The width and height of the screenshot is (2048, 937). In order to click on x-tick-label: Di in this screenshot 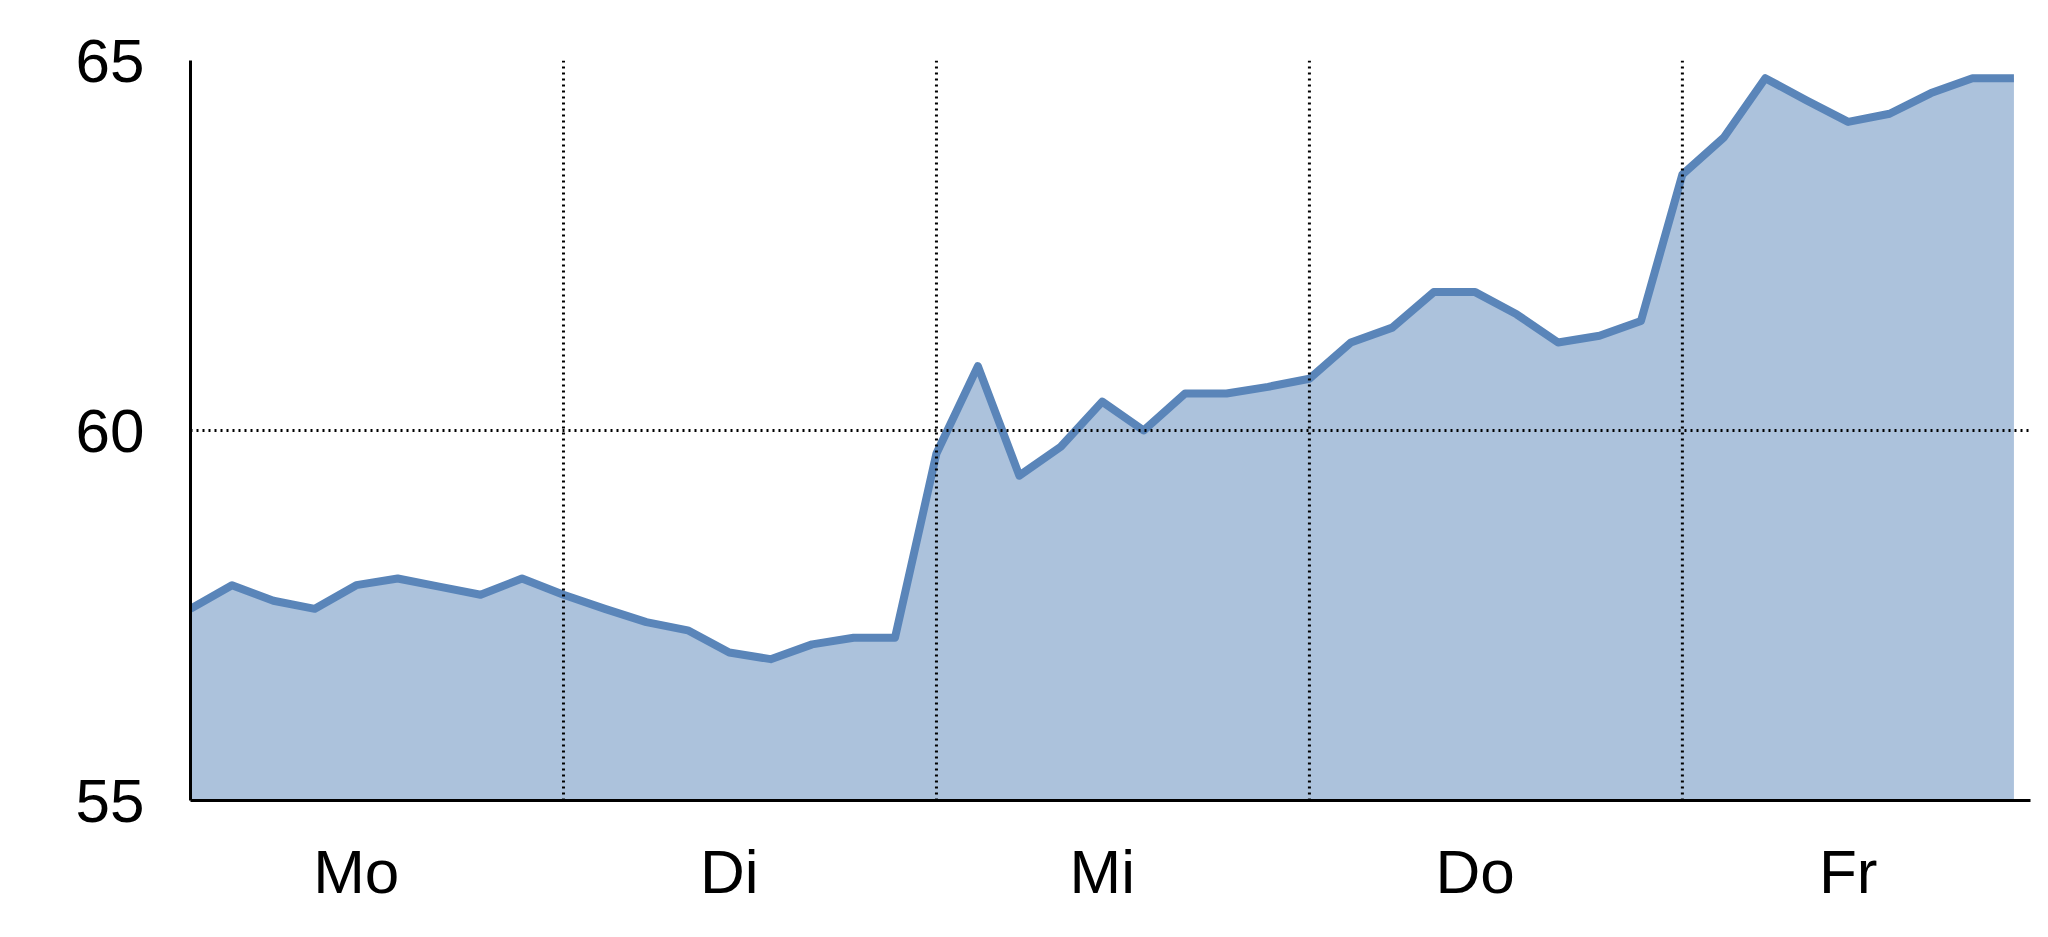, I will do `click(729, 871)`.